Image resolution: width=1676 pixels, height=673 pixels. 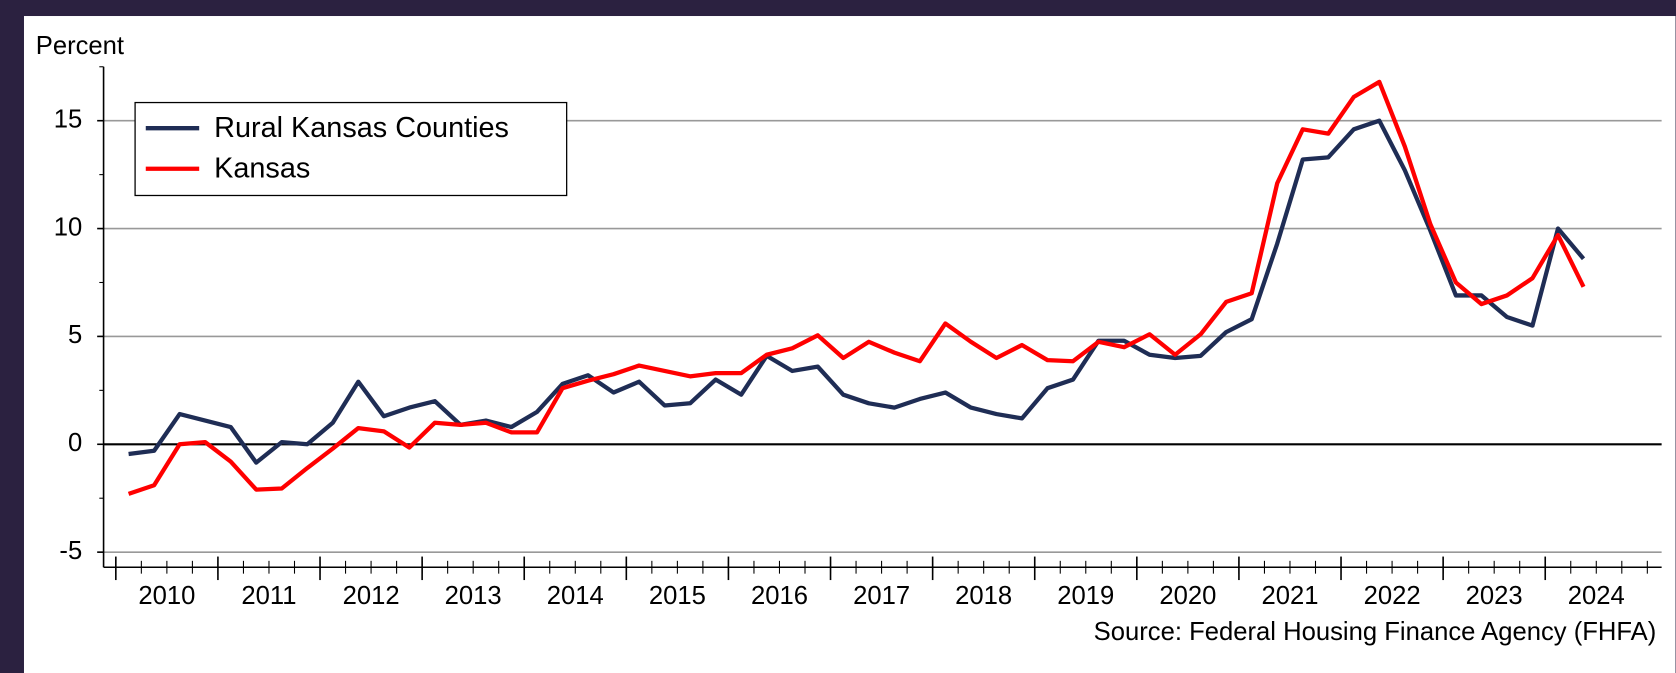 I want to click on x-tick-label: 2015, so click(x=677, y=596).